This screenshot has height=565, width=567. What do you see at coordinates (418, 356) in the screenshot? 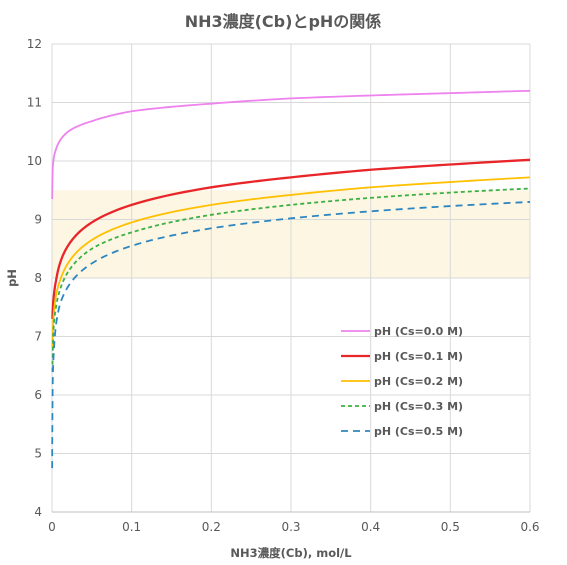
I see `legend-label-1: pH (Cs=0.1 M)` at bounding box center [418, 356].